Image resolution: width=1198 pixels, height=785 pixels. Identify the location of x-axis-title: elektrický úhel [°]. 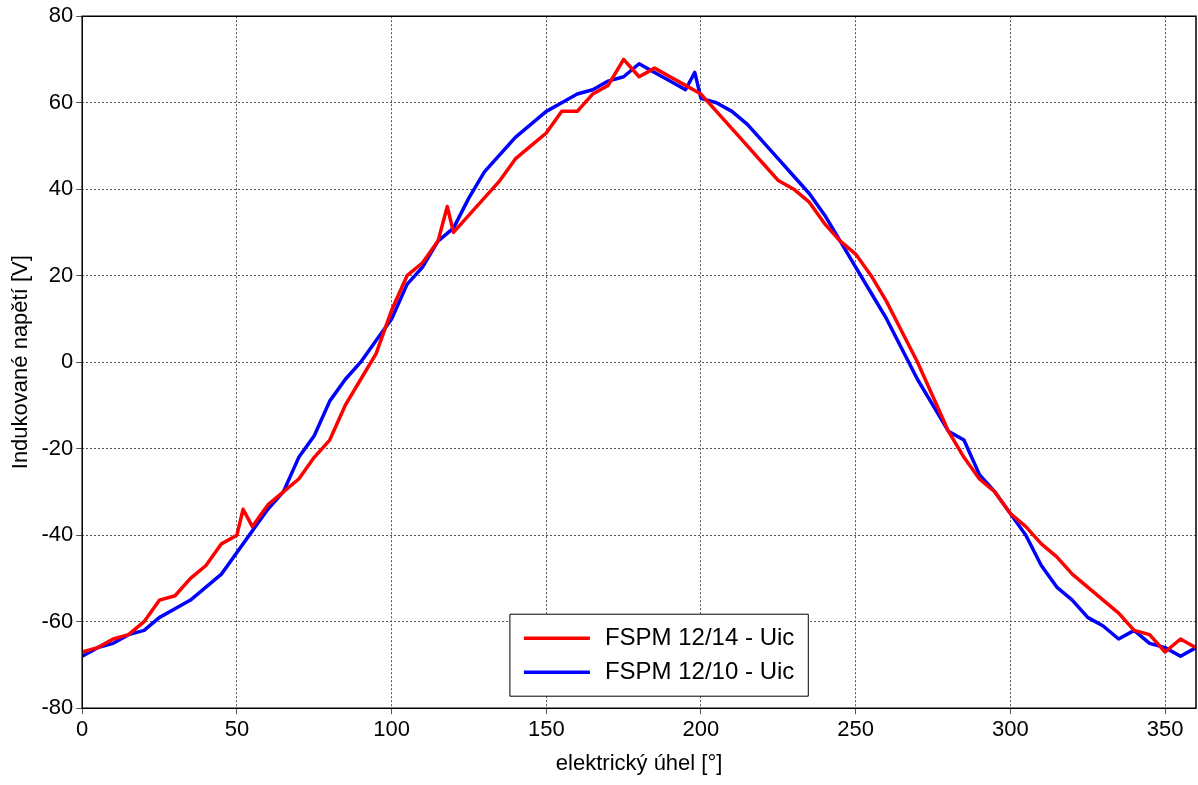
(639, 762).